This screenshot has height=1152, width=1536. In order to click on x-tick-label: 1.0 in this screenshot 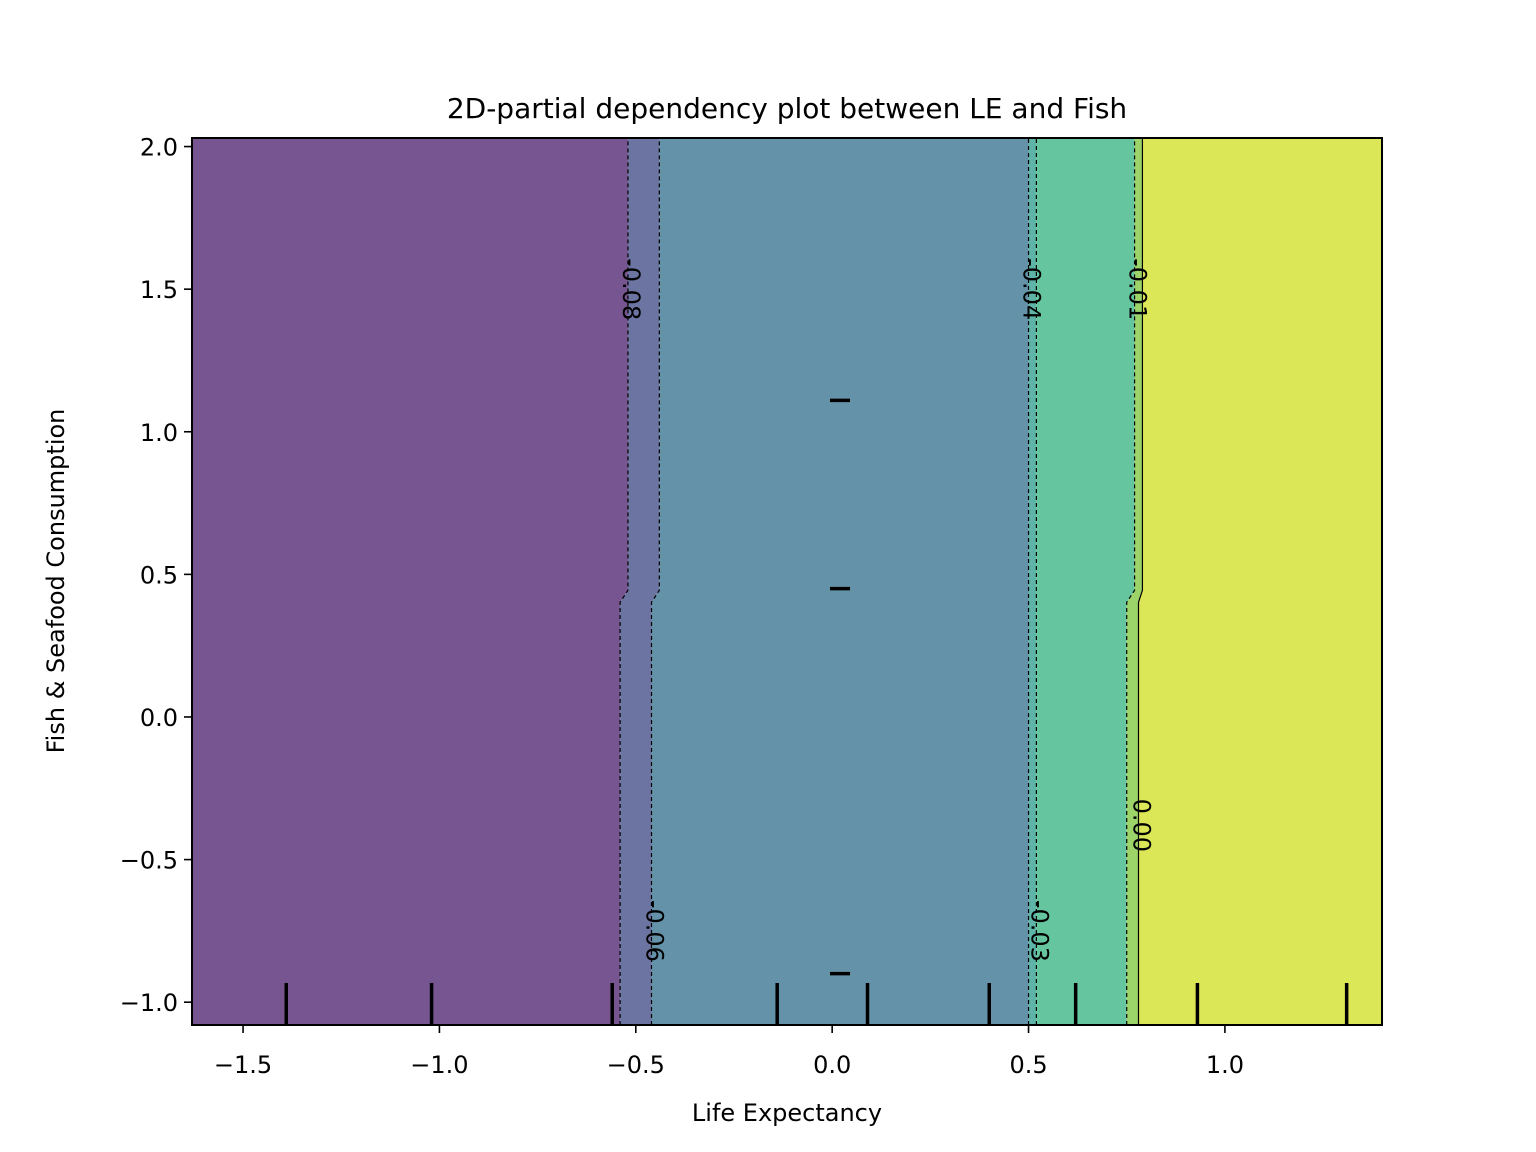, I will do `click(1225, 1065)`.